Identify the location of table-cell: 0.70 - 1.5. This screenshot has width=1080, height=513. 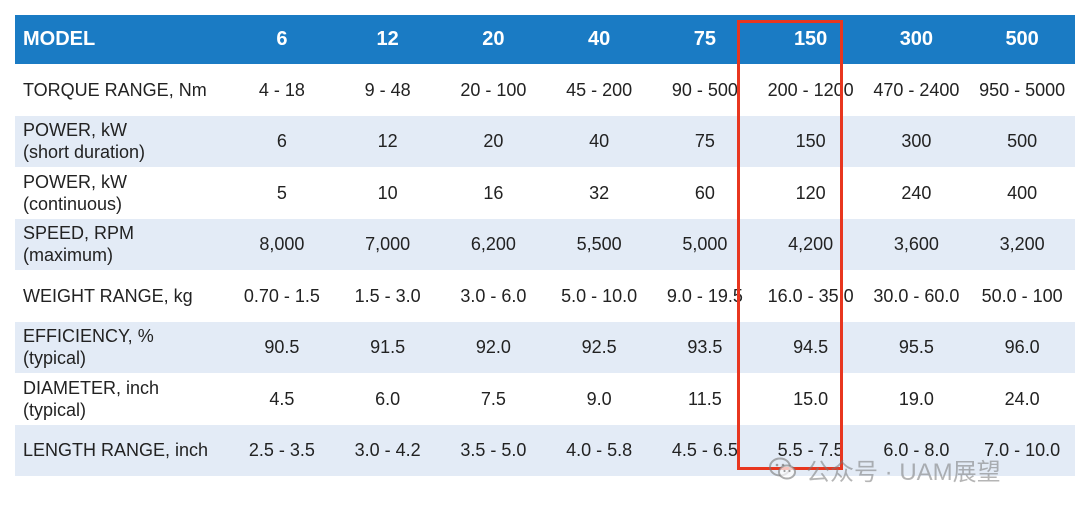
(282, 296).